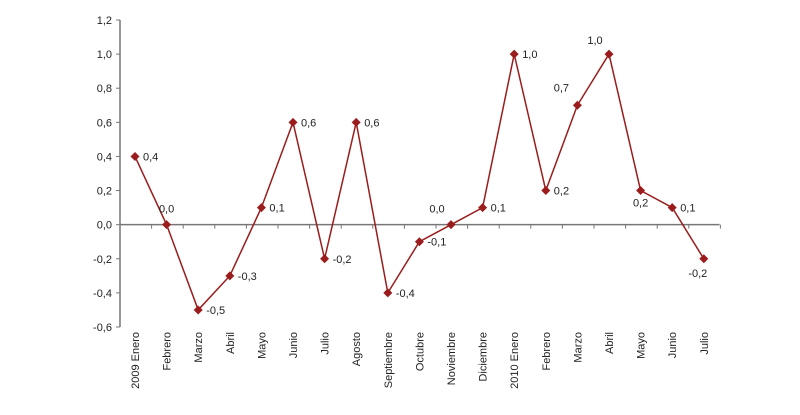 This screenshot has width=800, height=415. What do you see at coordinates (405, 294) in the screenshot?
I see `data-label: -0,4` at bounding box center [405, 294].